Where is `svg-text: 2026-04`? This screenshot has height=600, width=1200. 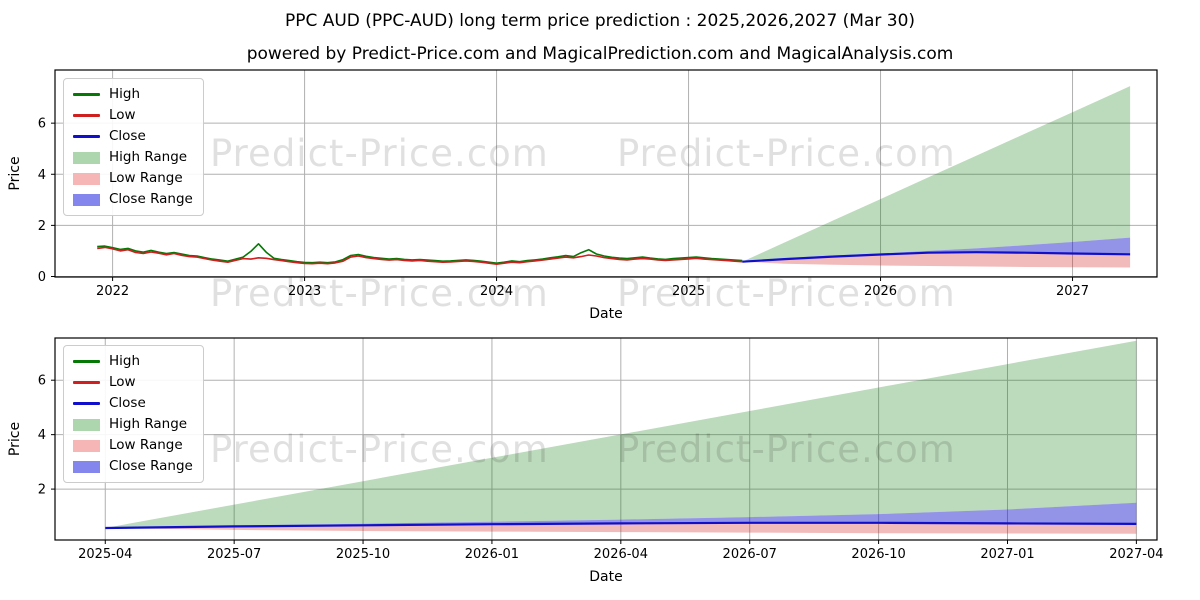
svg-text: 2026-04 is located at coordinates (621, 554).